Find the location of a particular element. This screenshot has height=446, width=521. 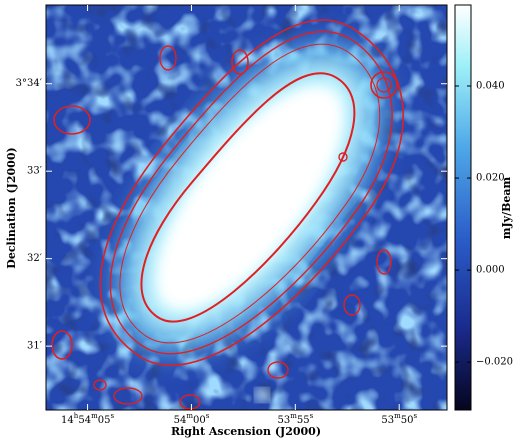

colorbar-tick-label: 0.000 is located at coordinates (490, 270).